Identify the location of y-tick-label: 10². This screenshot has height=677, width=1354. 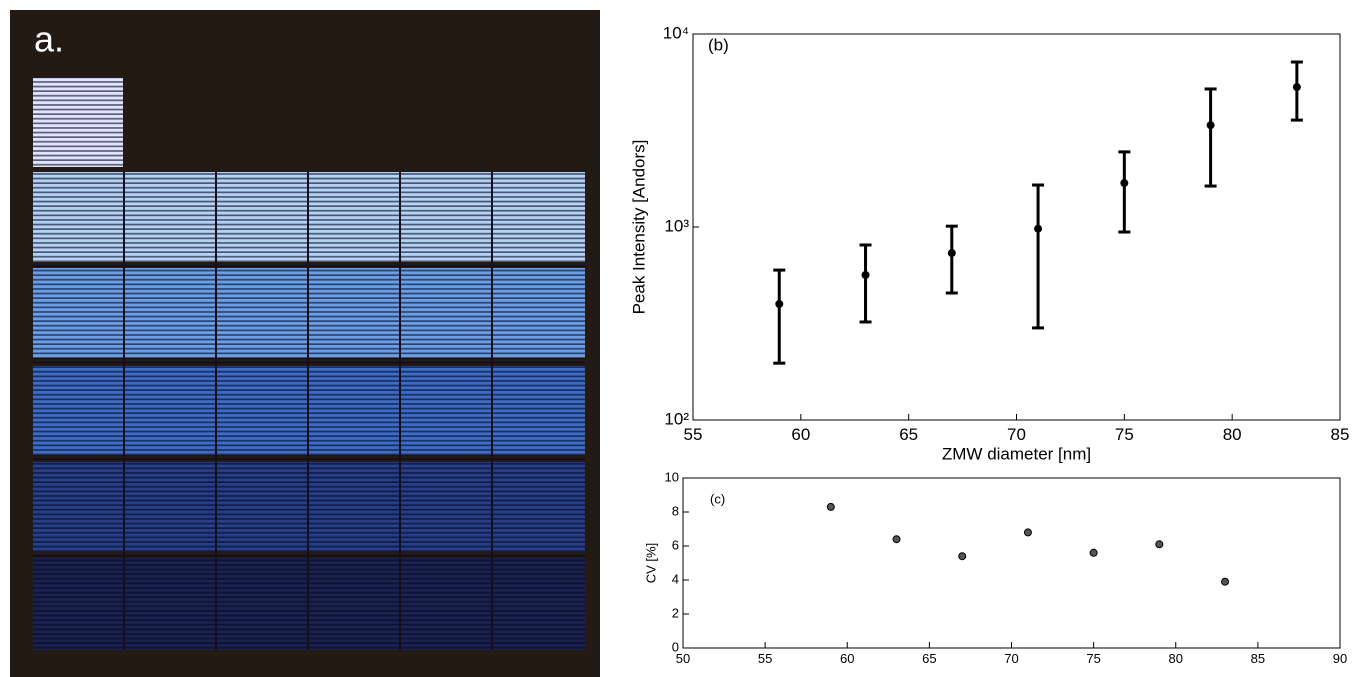
(676, 418).